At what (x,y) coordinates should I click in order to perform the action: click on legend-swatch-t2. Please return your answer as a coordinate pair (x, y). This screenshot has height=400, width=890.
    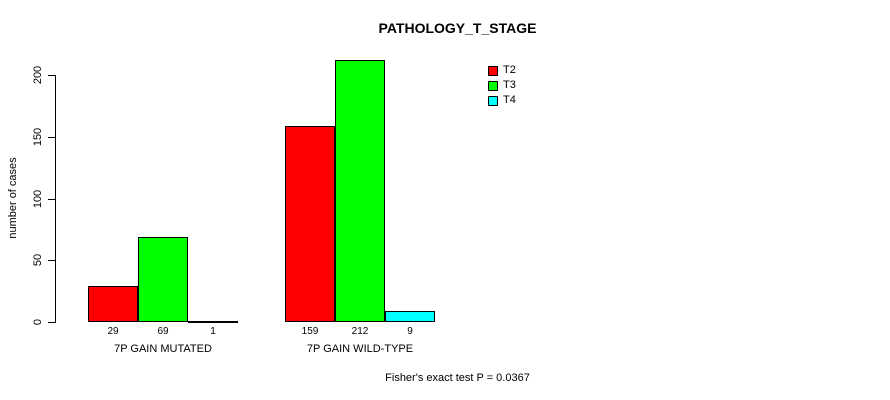
    Looking at the image, I should click on (493, 70).